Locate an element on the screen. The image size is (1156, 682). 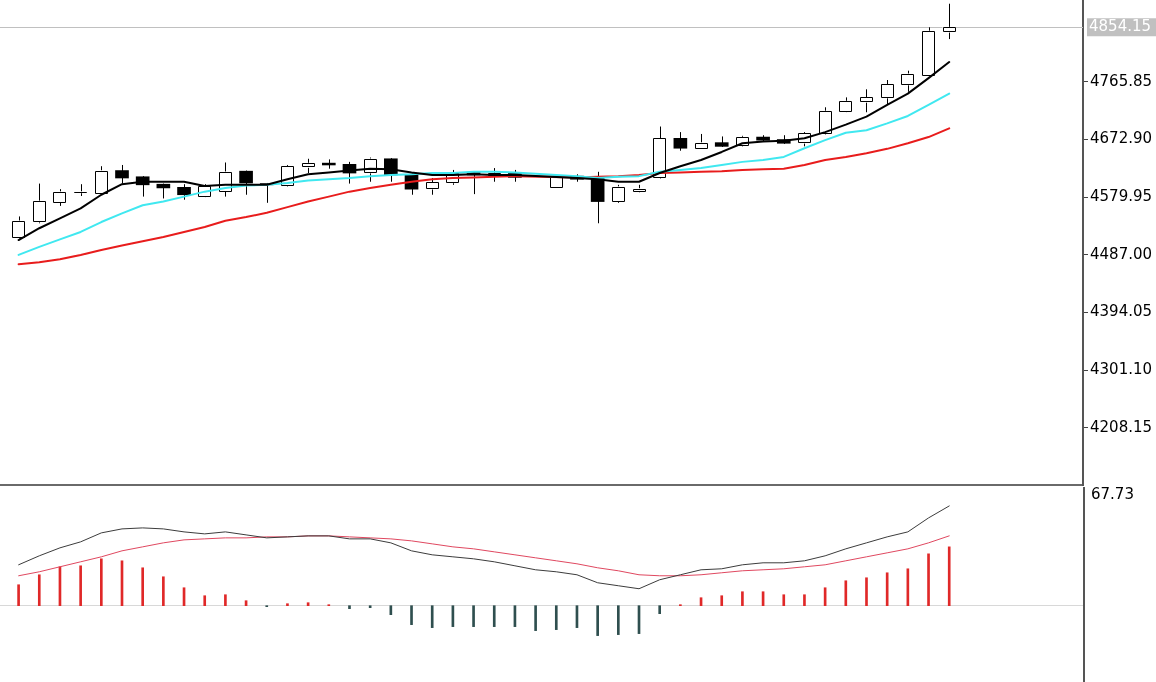
y-tick-label: 4487.00 is located at coordinates (1121, 253).